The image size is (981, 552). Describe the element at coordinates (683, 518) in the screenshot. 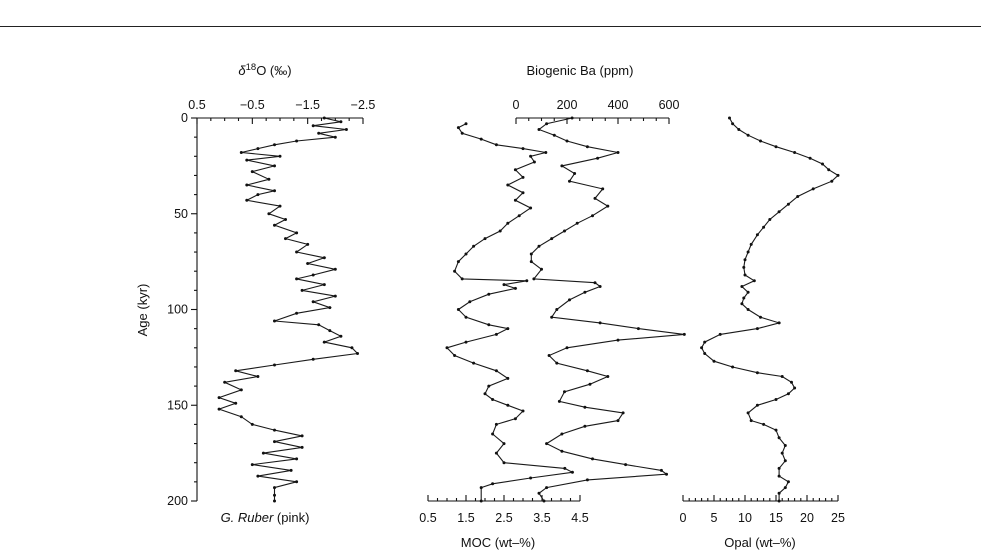

I see `opal-tick-label: 0` at that location.